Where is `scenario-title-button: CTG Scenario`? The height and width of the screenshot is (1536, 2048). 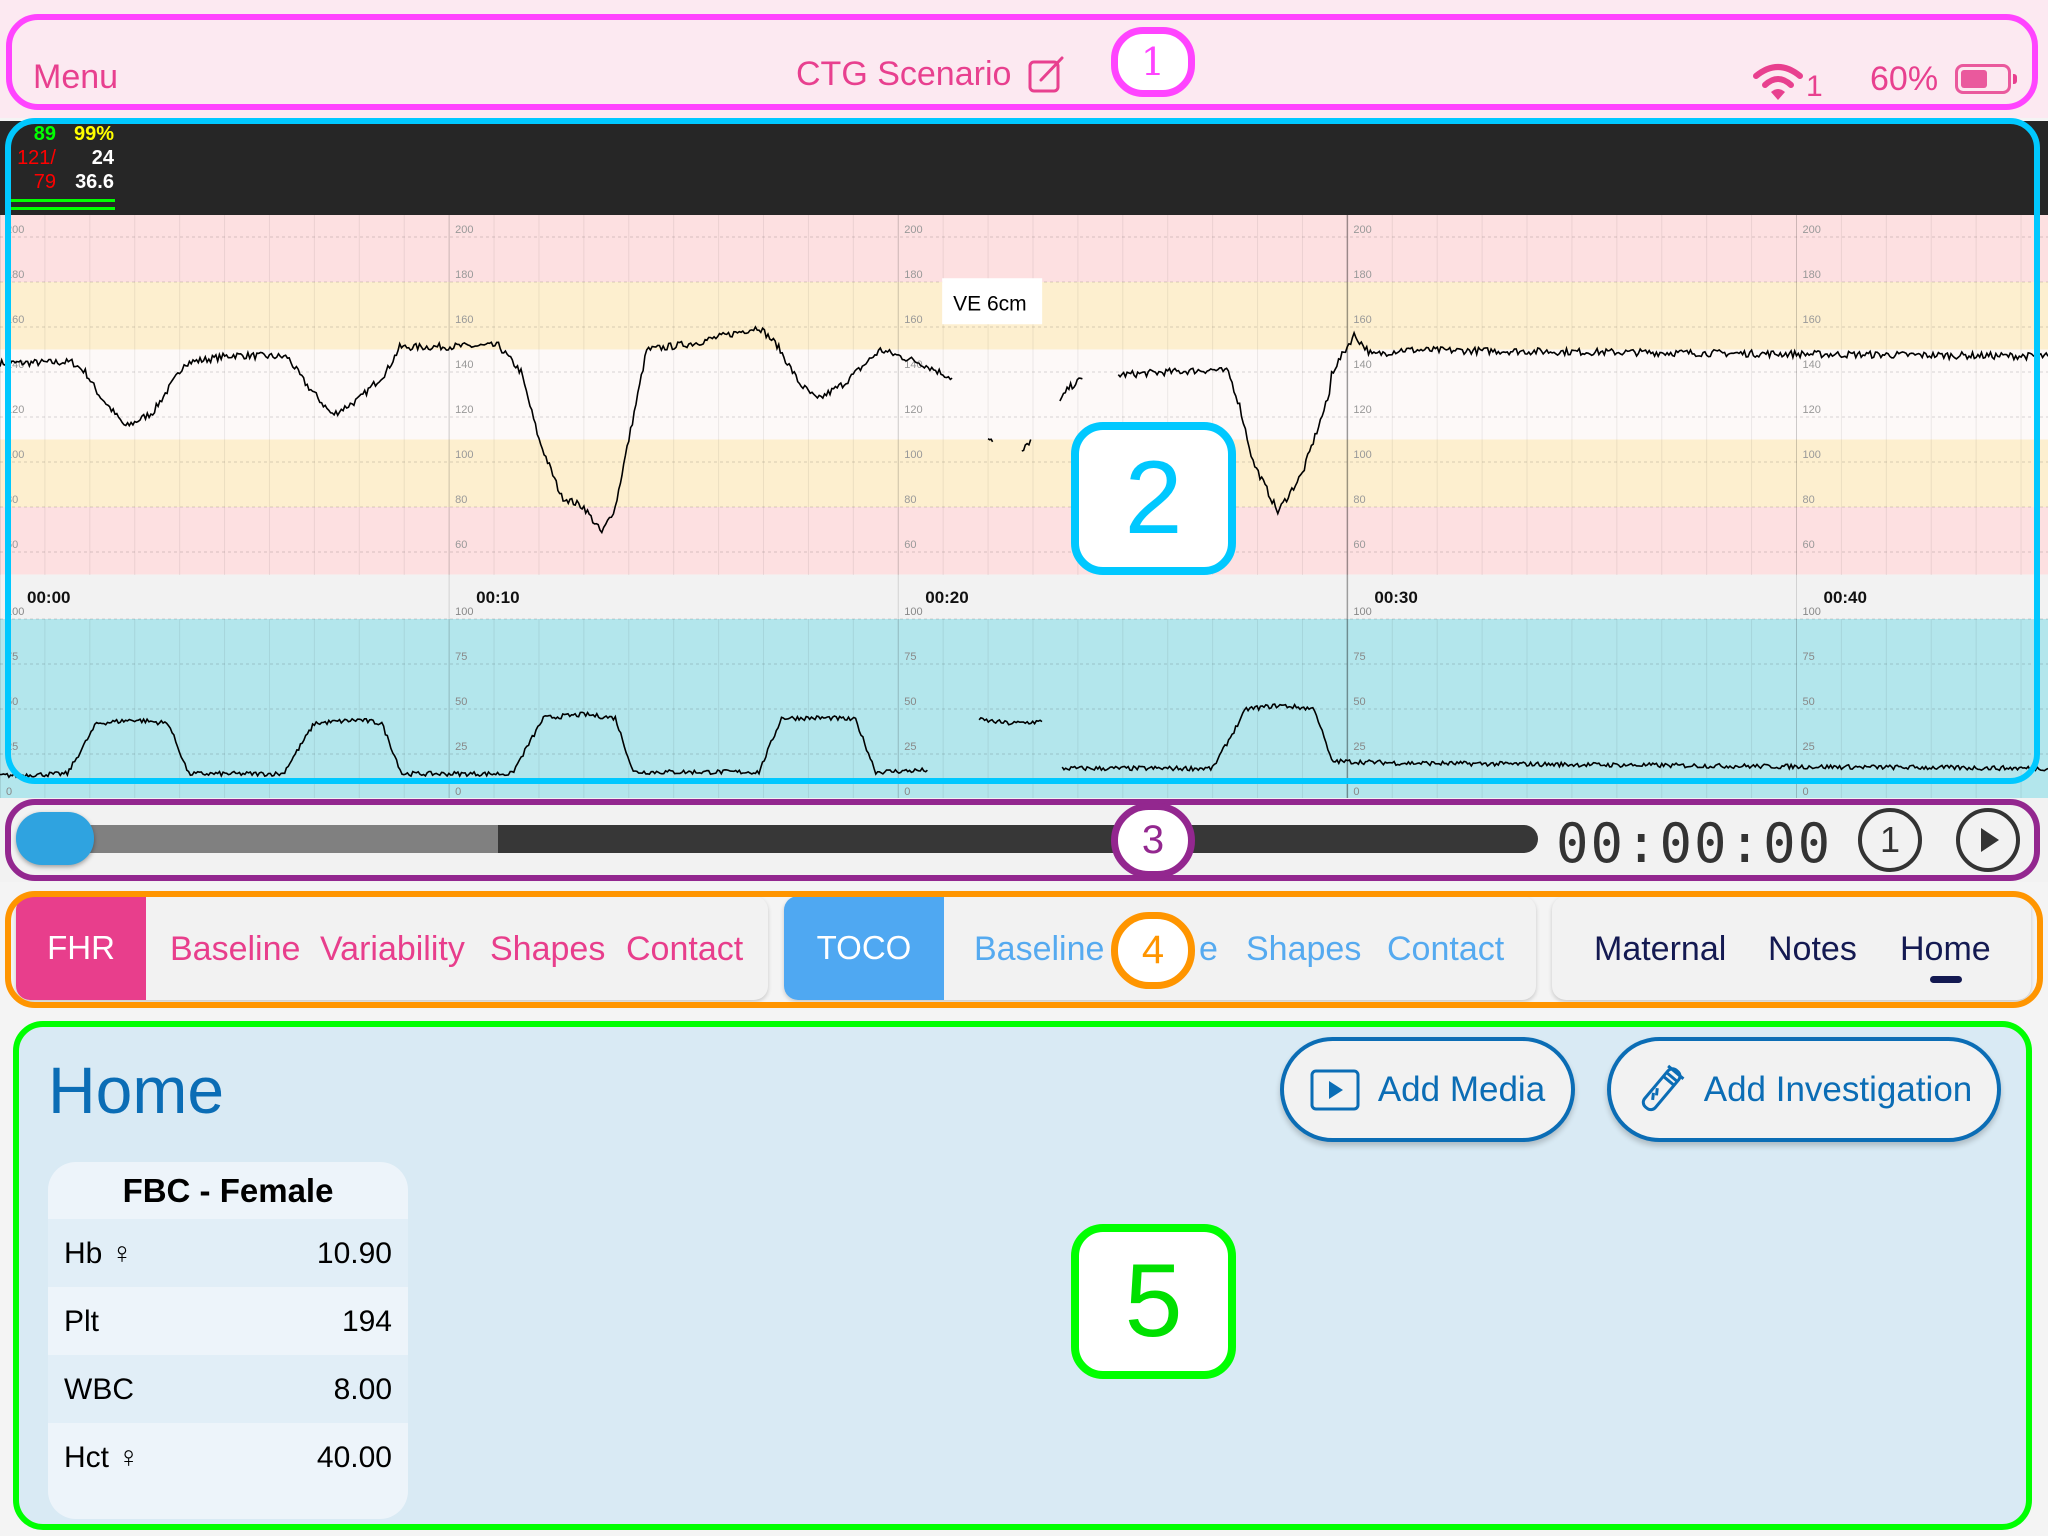
scenario-title-button: CTG Scenario is located at coordinates (931, 74).